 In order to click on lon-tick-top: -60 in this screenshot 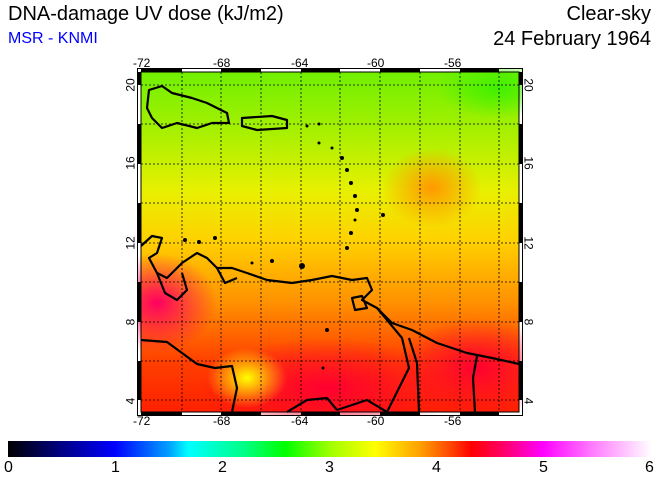, I will do `click(376, 63)`.